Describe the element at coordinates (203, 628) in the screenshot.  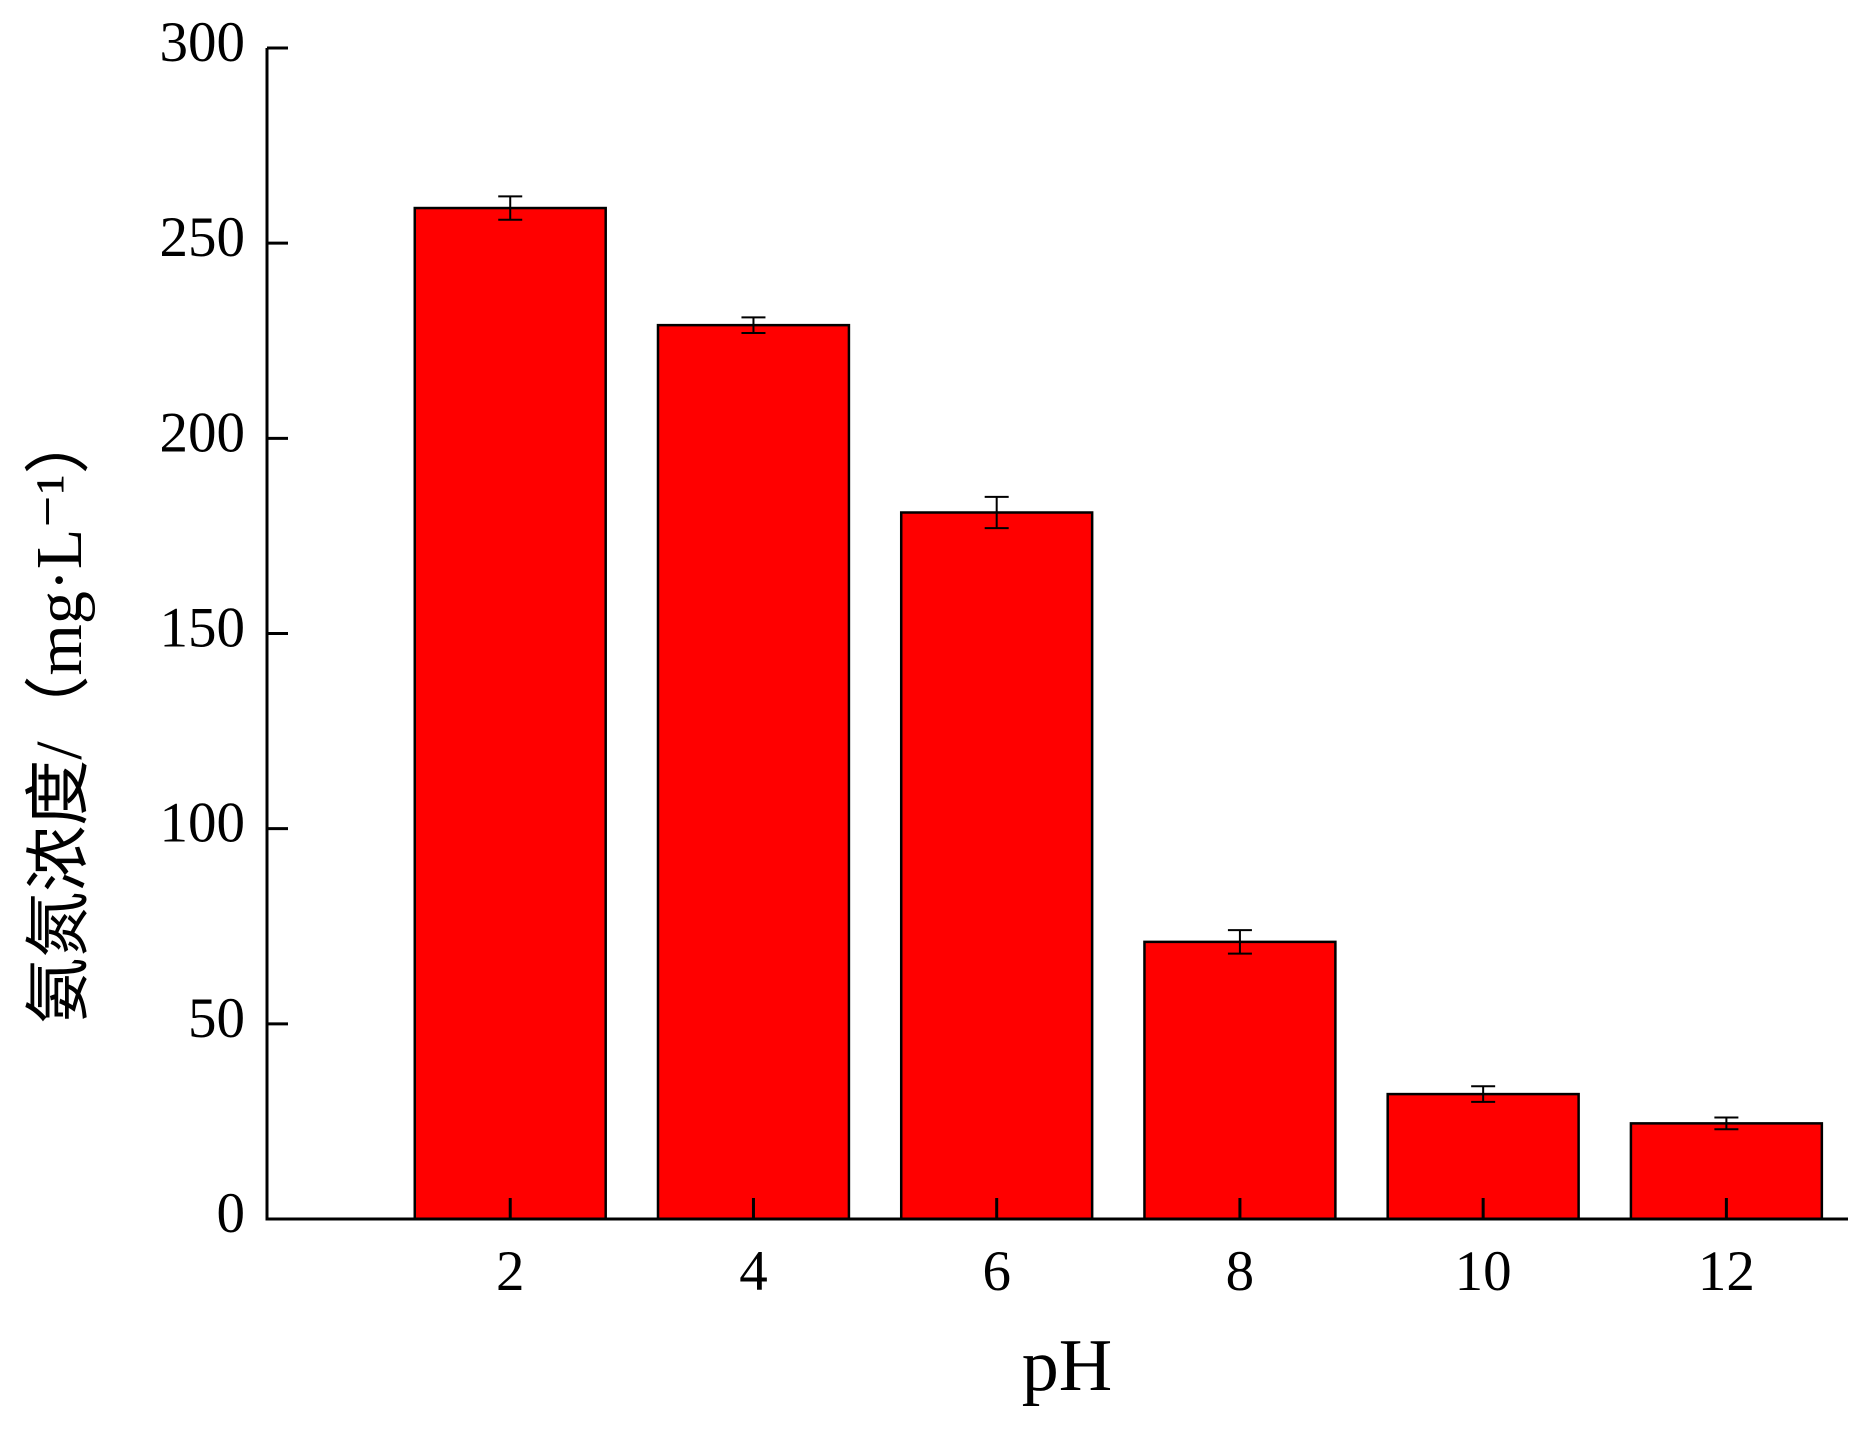
I see `y-tick-label: 150` at that location.